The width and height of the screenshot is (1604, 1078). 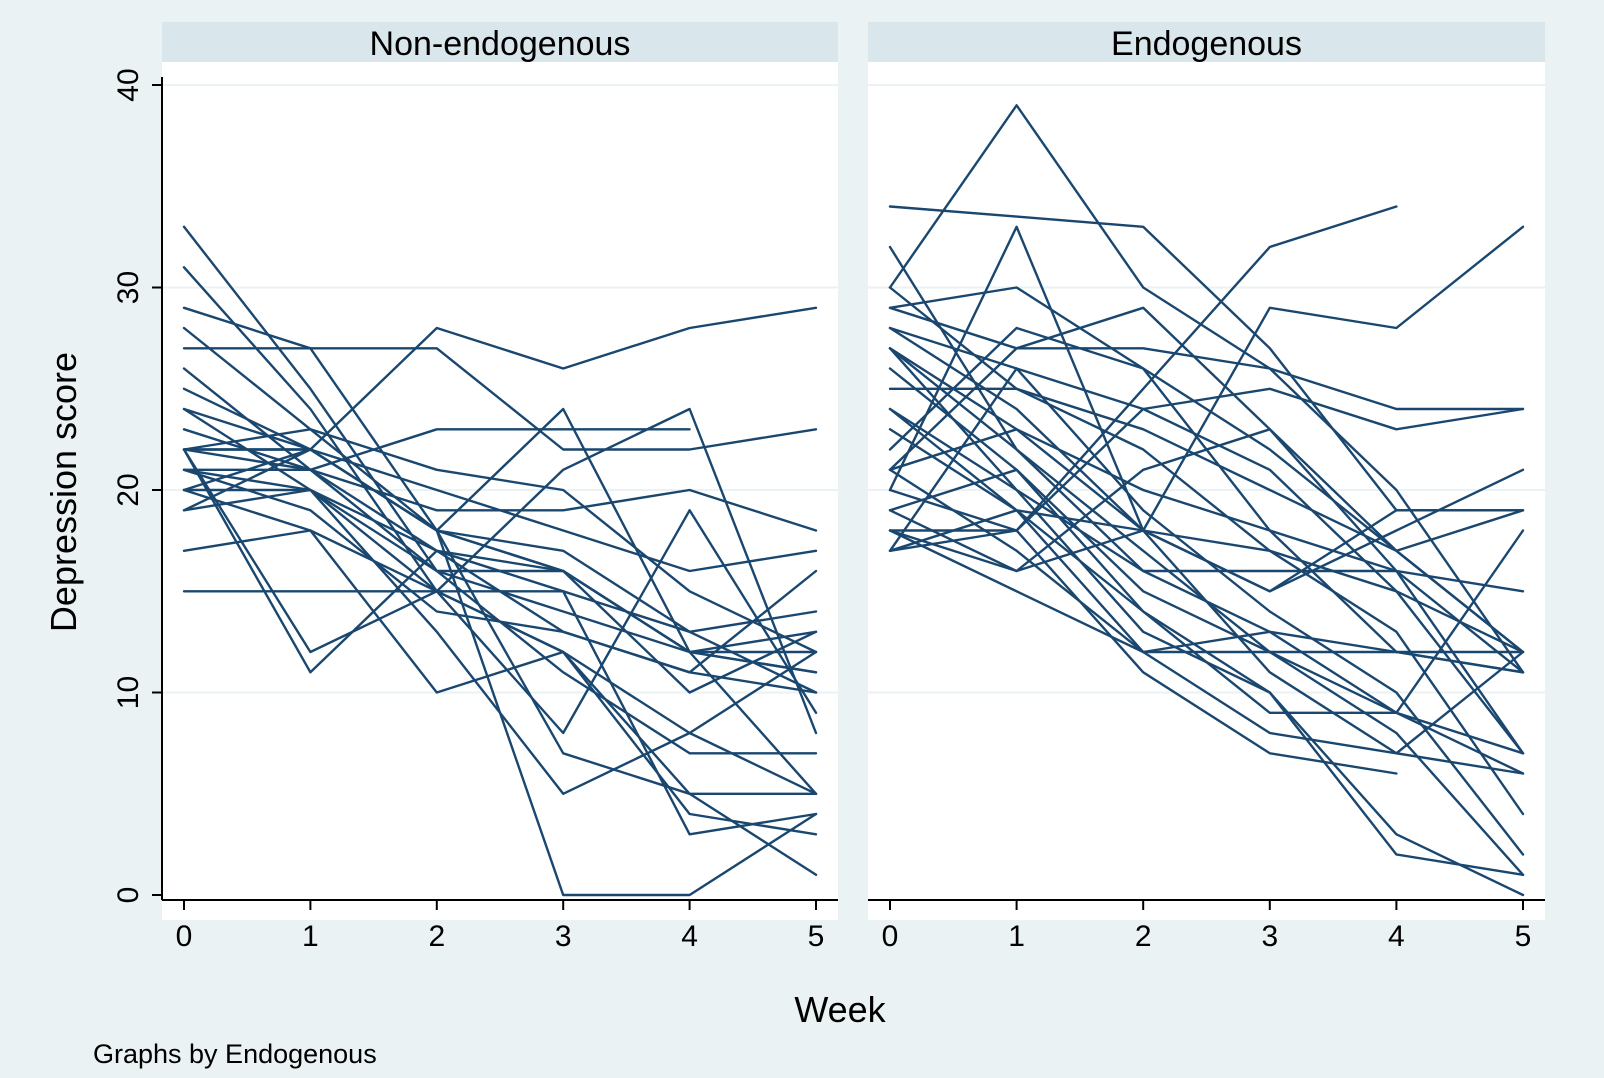 I want to click on panel-title: Non-endogenous, so click(x=500, y=44).